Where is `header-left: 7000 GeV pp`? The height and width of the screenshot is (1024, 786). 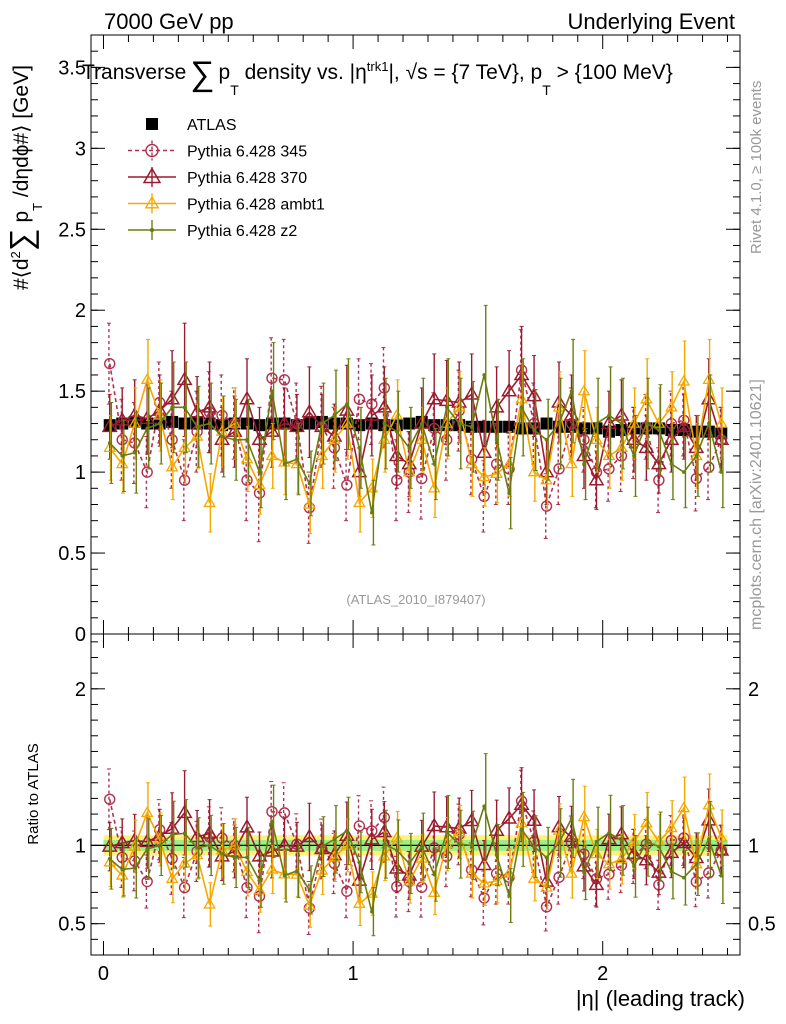 header-left: 7000 GeV pp is located at coordinates (169, 21).